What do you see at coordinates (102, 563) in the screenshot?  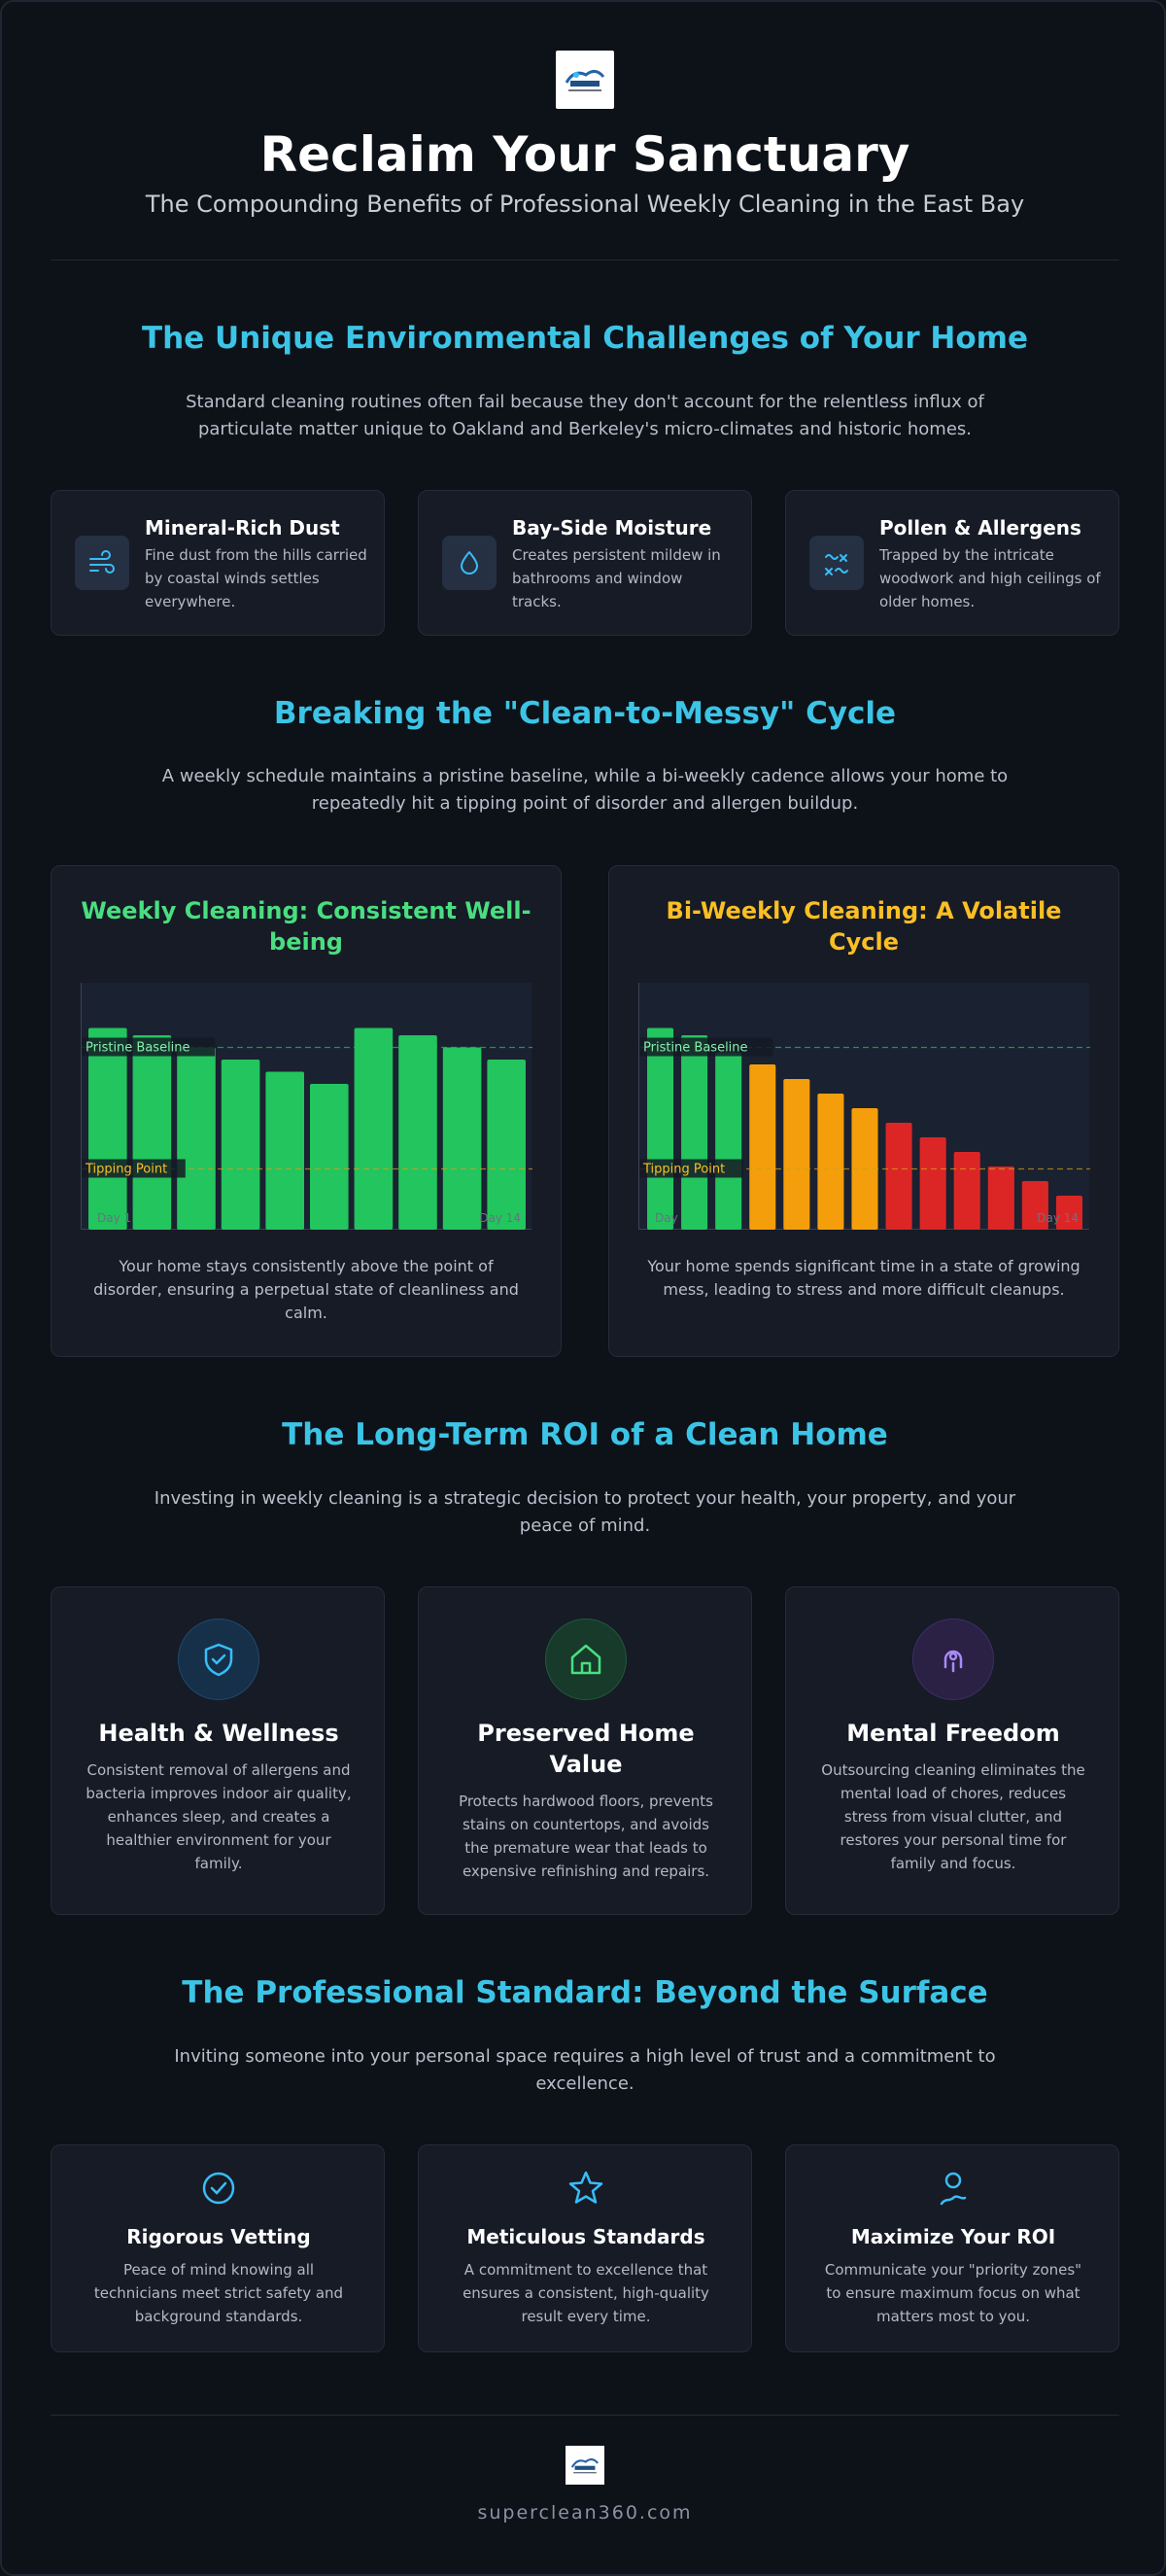 I see `wind-icon` at bounding box center [102, 563].